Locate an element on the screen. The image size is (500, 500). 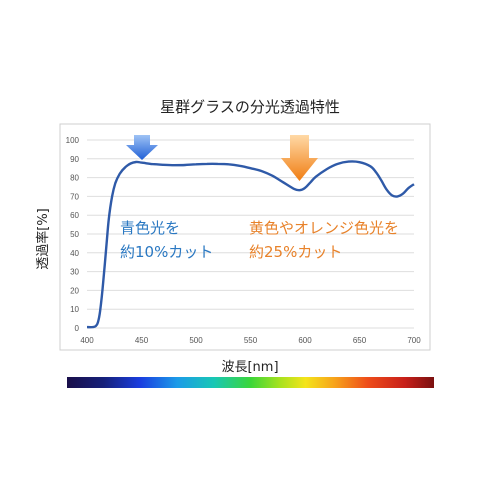
y-tick-labels: 0 10 20 30 40 50 60 70 80 90 100 is located at coordinates (73, 234).